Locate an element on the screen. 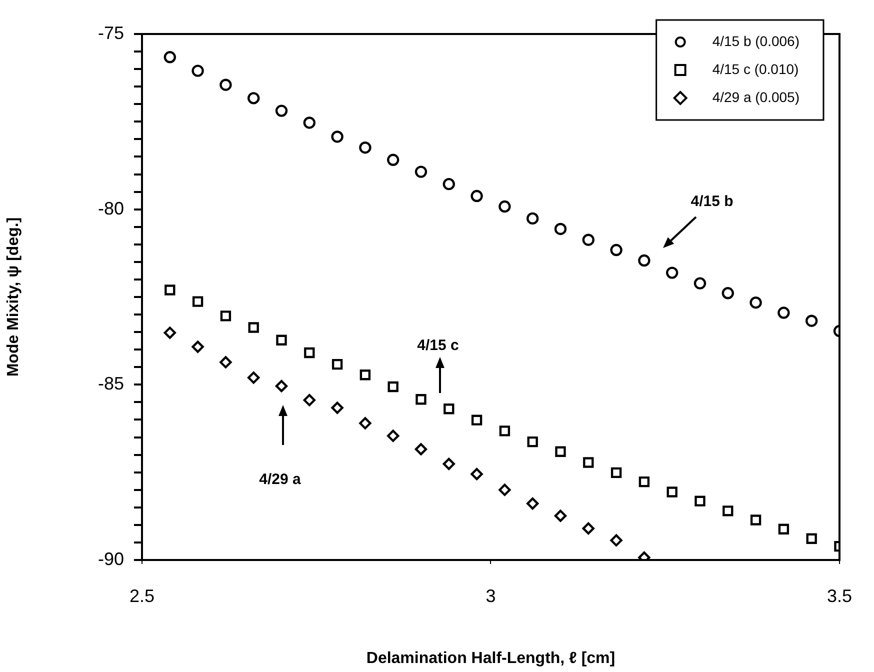 The height and width of the screenshot is (672, 874). y-axis-title: Mode Mixity, ψ [deg.] is located at coordinates (13, 297).